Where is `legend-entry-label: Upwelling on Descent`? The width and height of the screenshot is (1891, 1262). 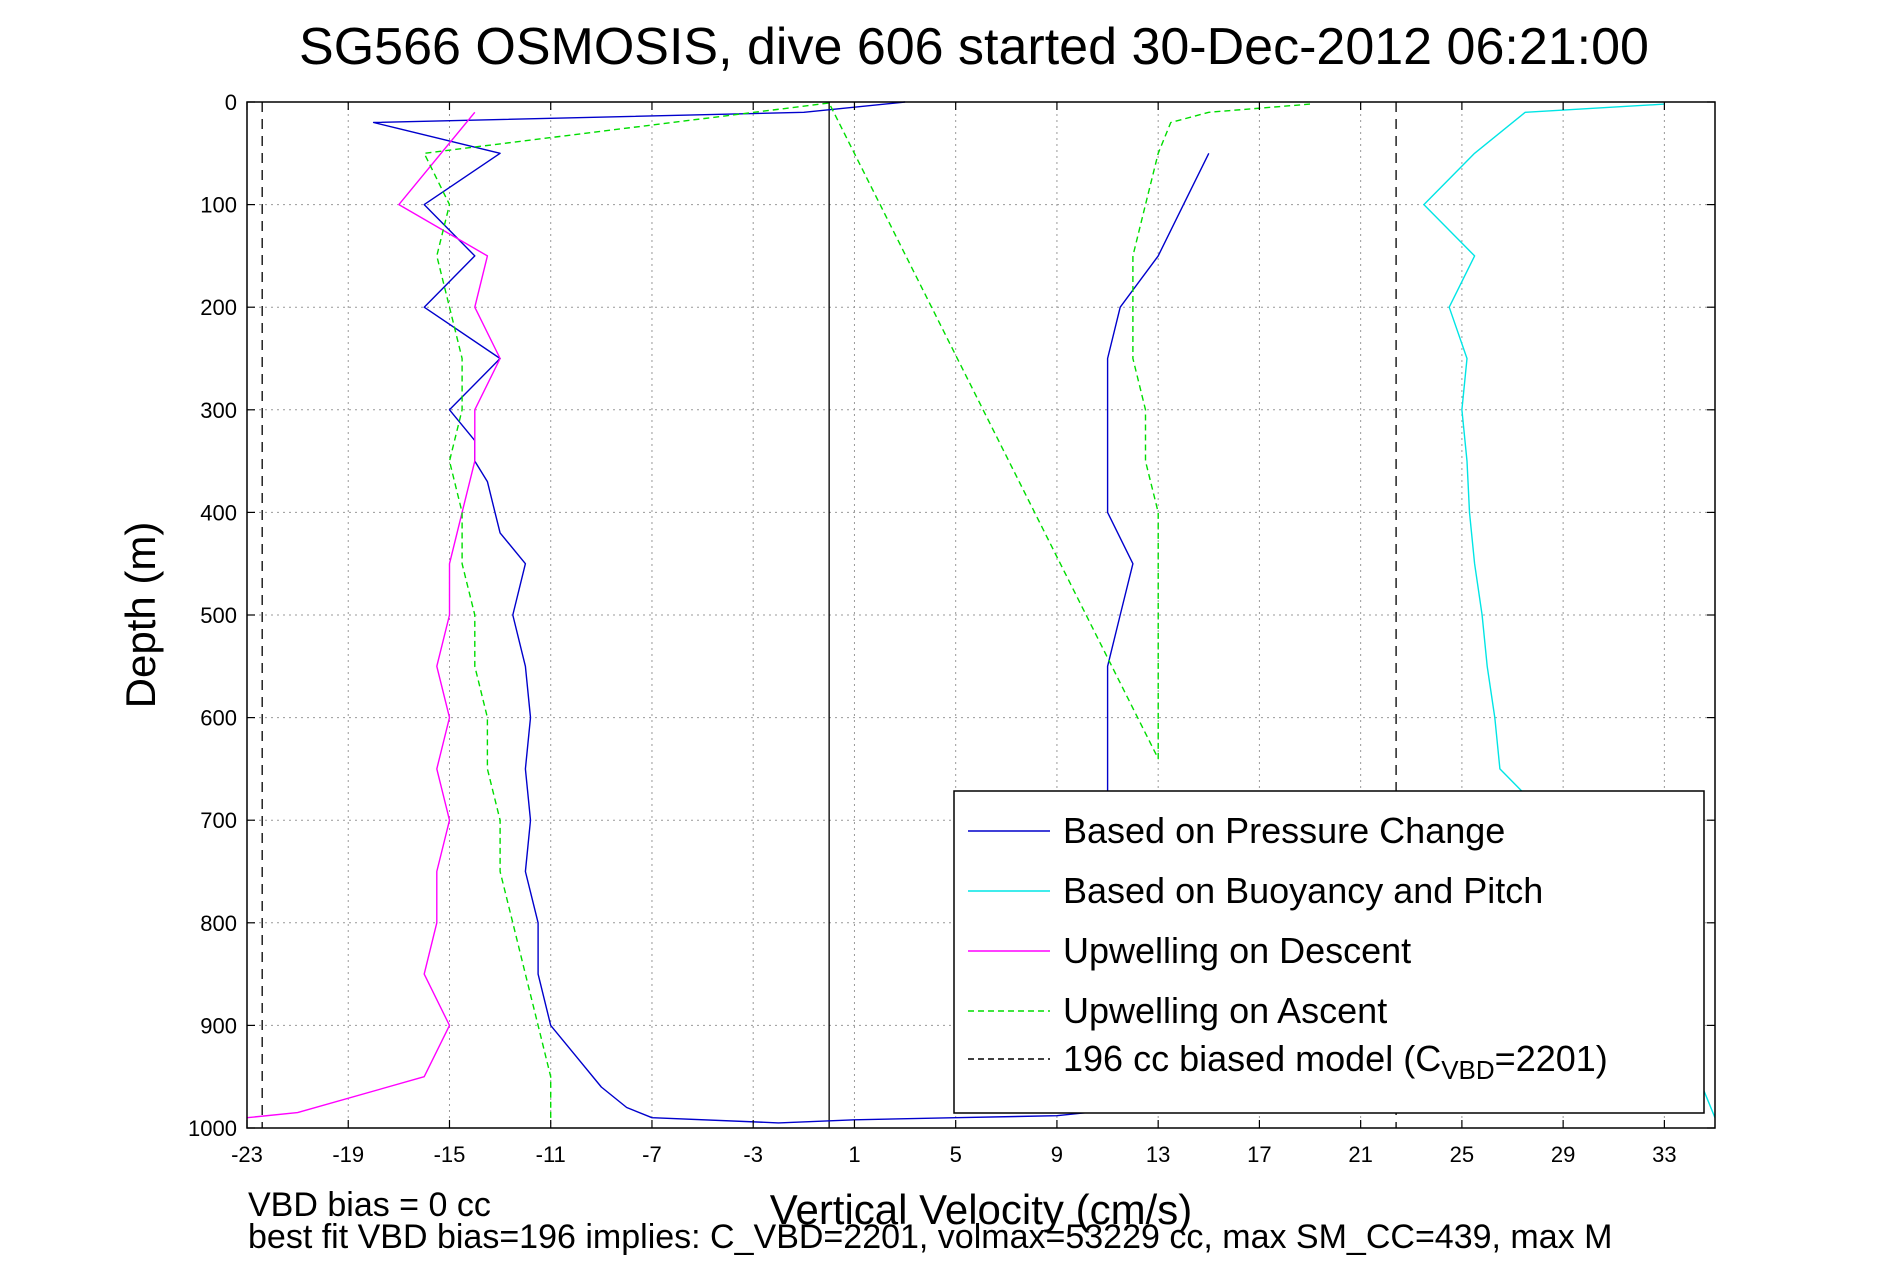 legend-entry-label: Upwelling on Descent is located at coordinates (1237, 950).